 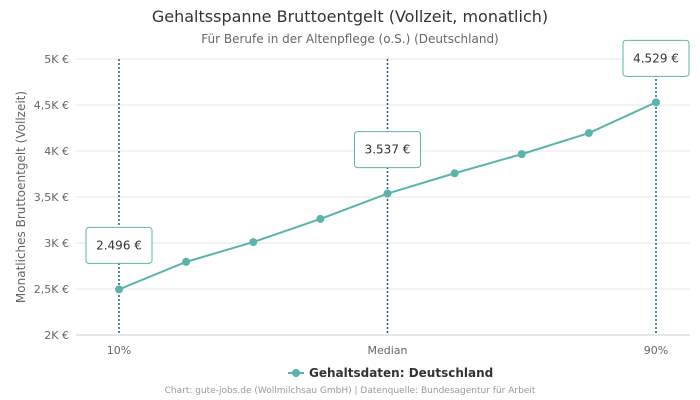 I want to click on tooltip-label: 3.537 €, so click(x=388, y=150).